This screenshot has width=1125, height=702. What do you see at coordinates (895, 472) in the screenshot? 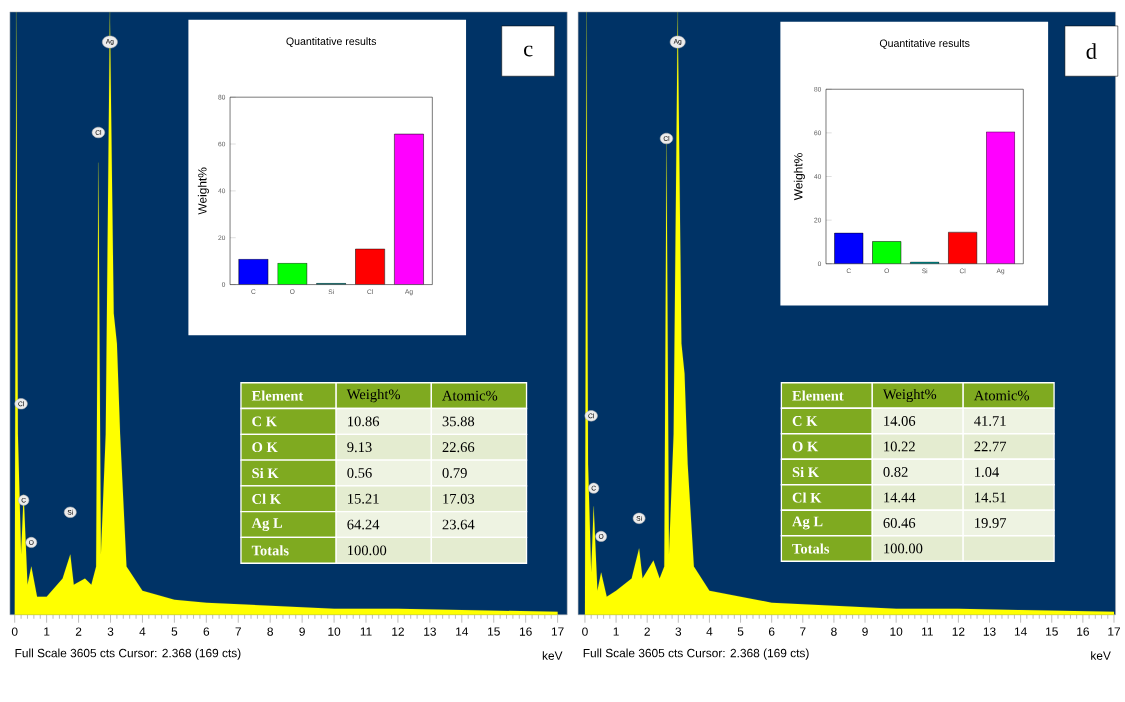
I see `annotation: 0.82` at bounding box center [895, 472].